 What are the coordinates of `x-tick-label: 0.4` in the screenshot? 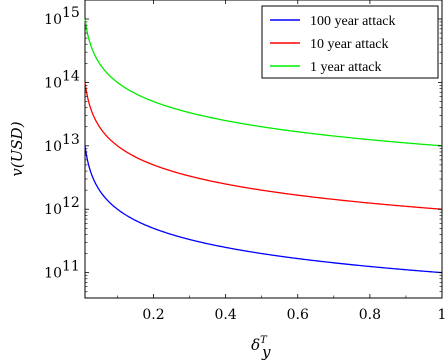 It's located at (226, 315).